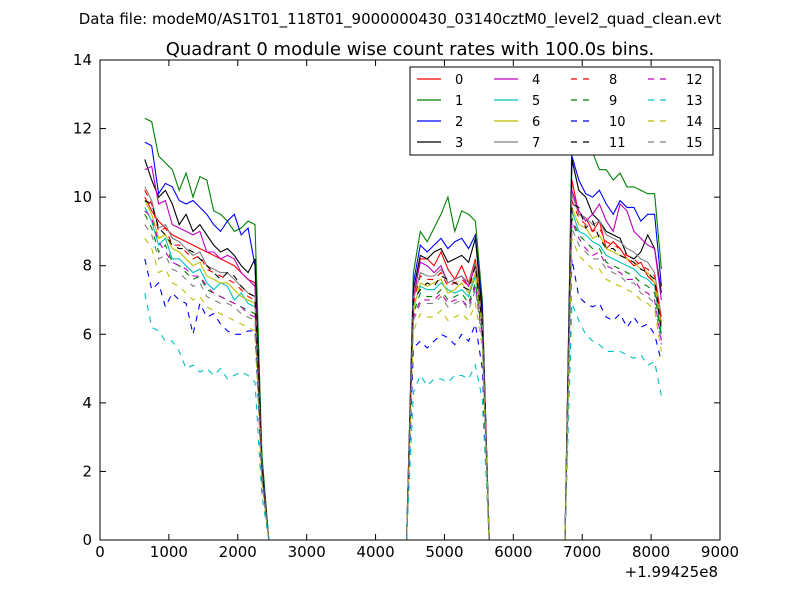  I want to click on legend-label-6: 6, so click(536, 122).